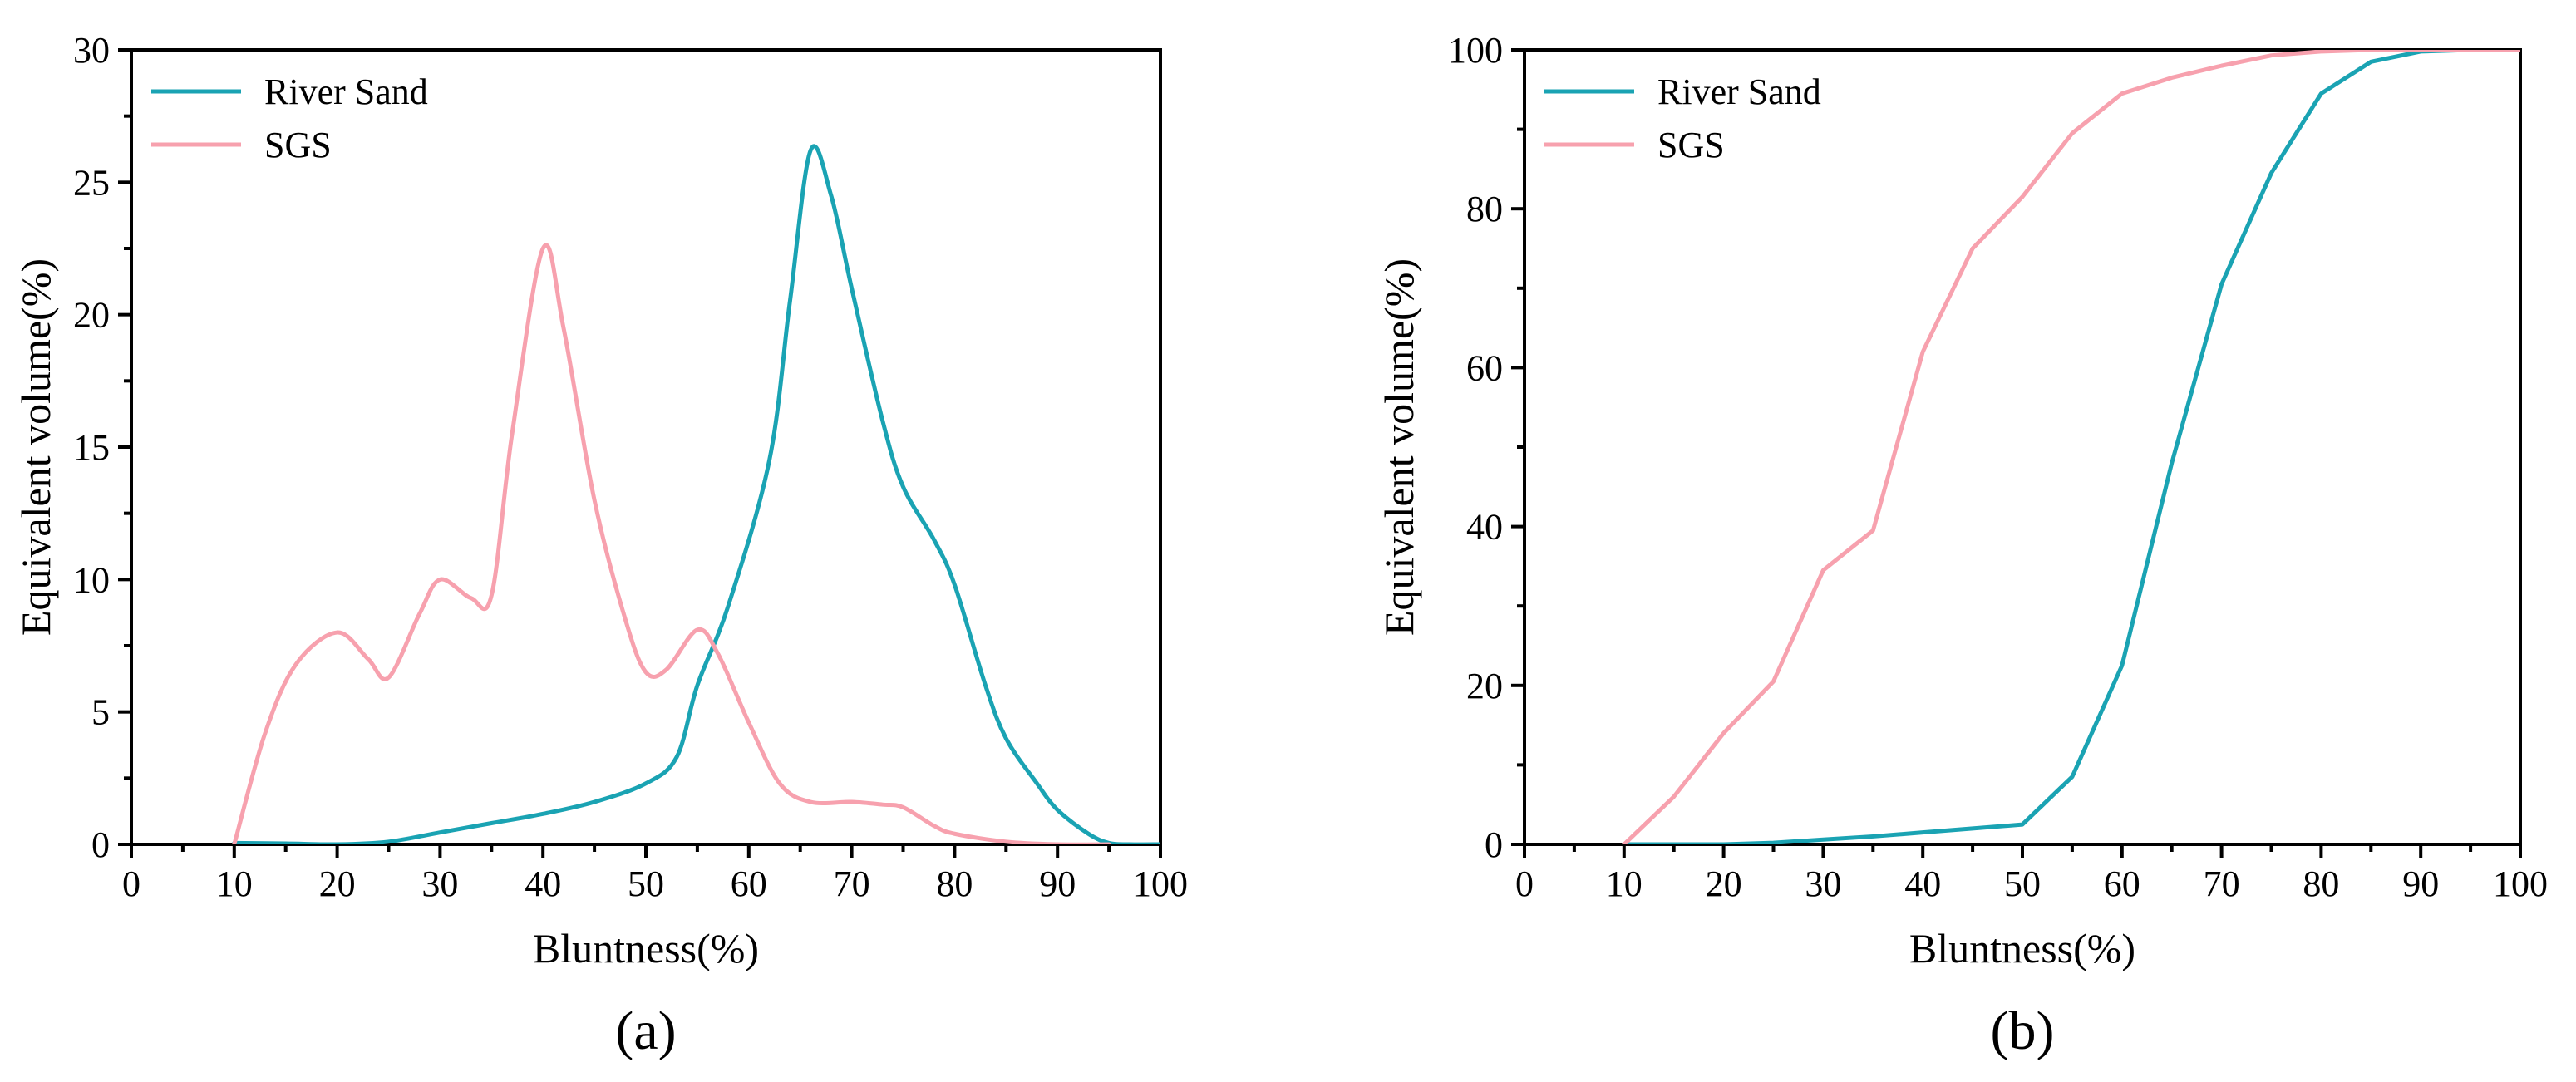 This screenshot has width=2576, height=1082. What do you see at coordinates (100, 712) in the screenshot?
I see `chart-0-y-tick-label: 5` at bounding box center [100, 712].